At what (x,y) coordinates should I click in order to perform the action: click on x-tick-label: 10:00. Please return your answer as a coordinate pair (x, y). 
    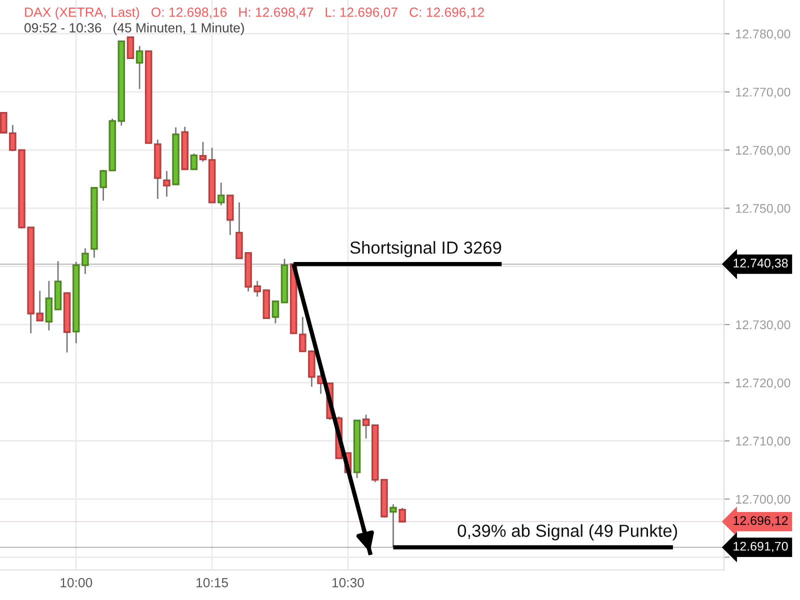
    Looking at the image, I should click on (76, 583).